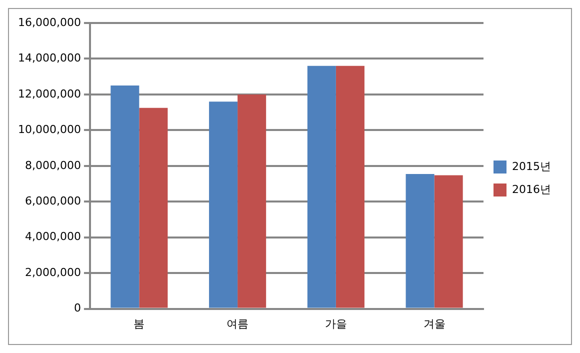 This screenshot has width=580, height=353. Describe the element at coordinates (49, 129) in the screenshot. I see `y-tick-label: 10,000,000` at that location.